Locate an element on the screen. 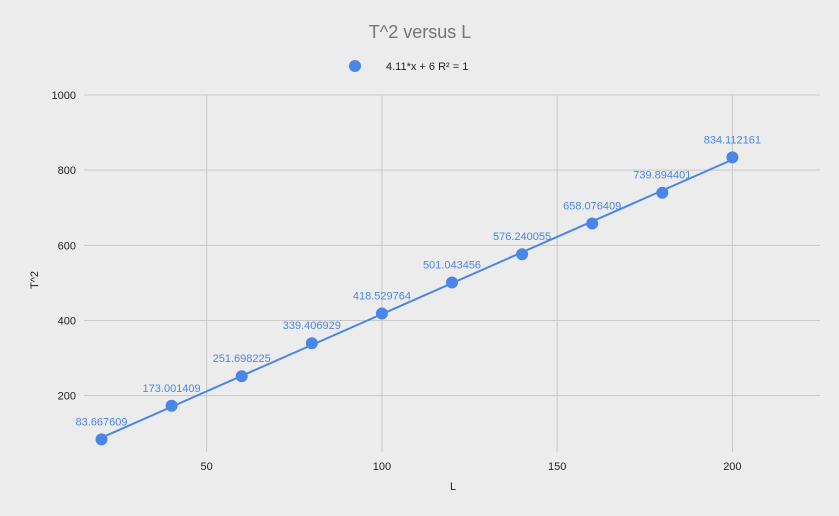  data-label: 173.001409 is located at coordinates (172, 389).